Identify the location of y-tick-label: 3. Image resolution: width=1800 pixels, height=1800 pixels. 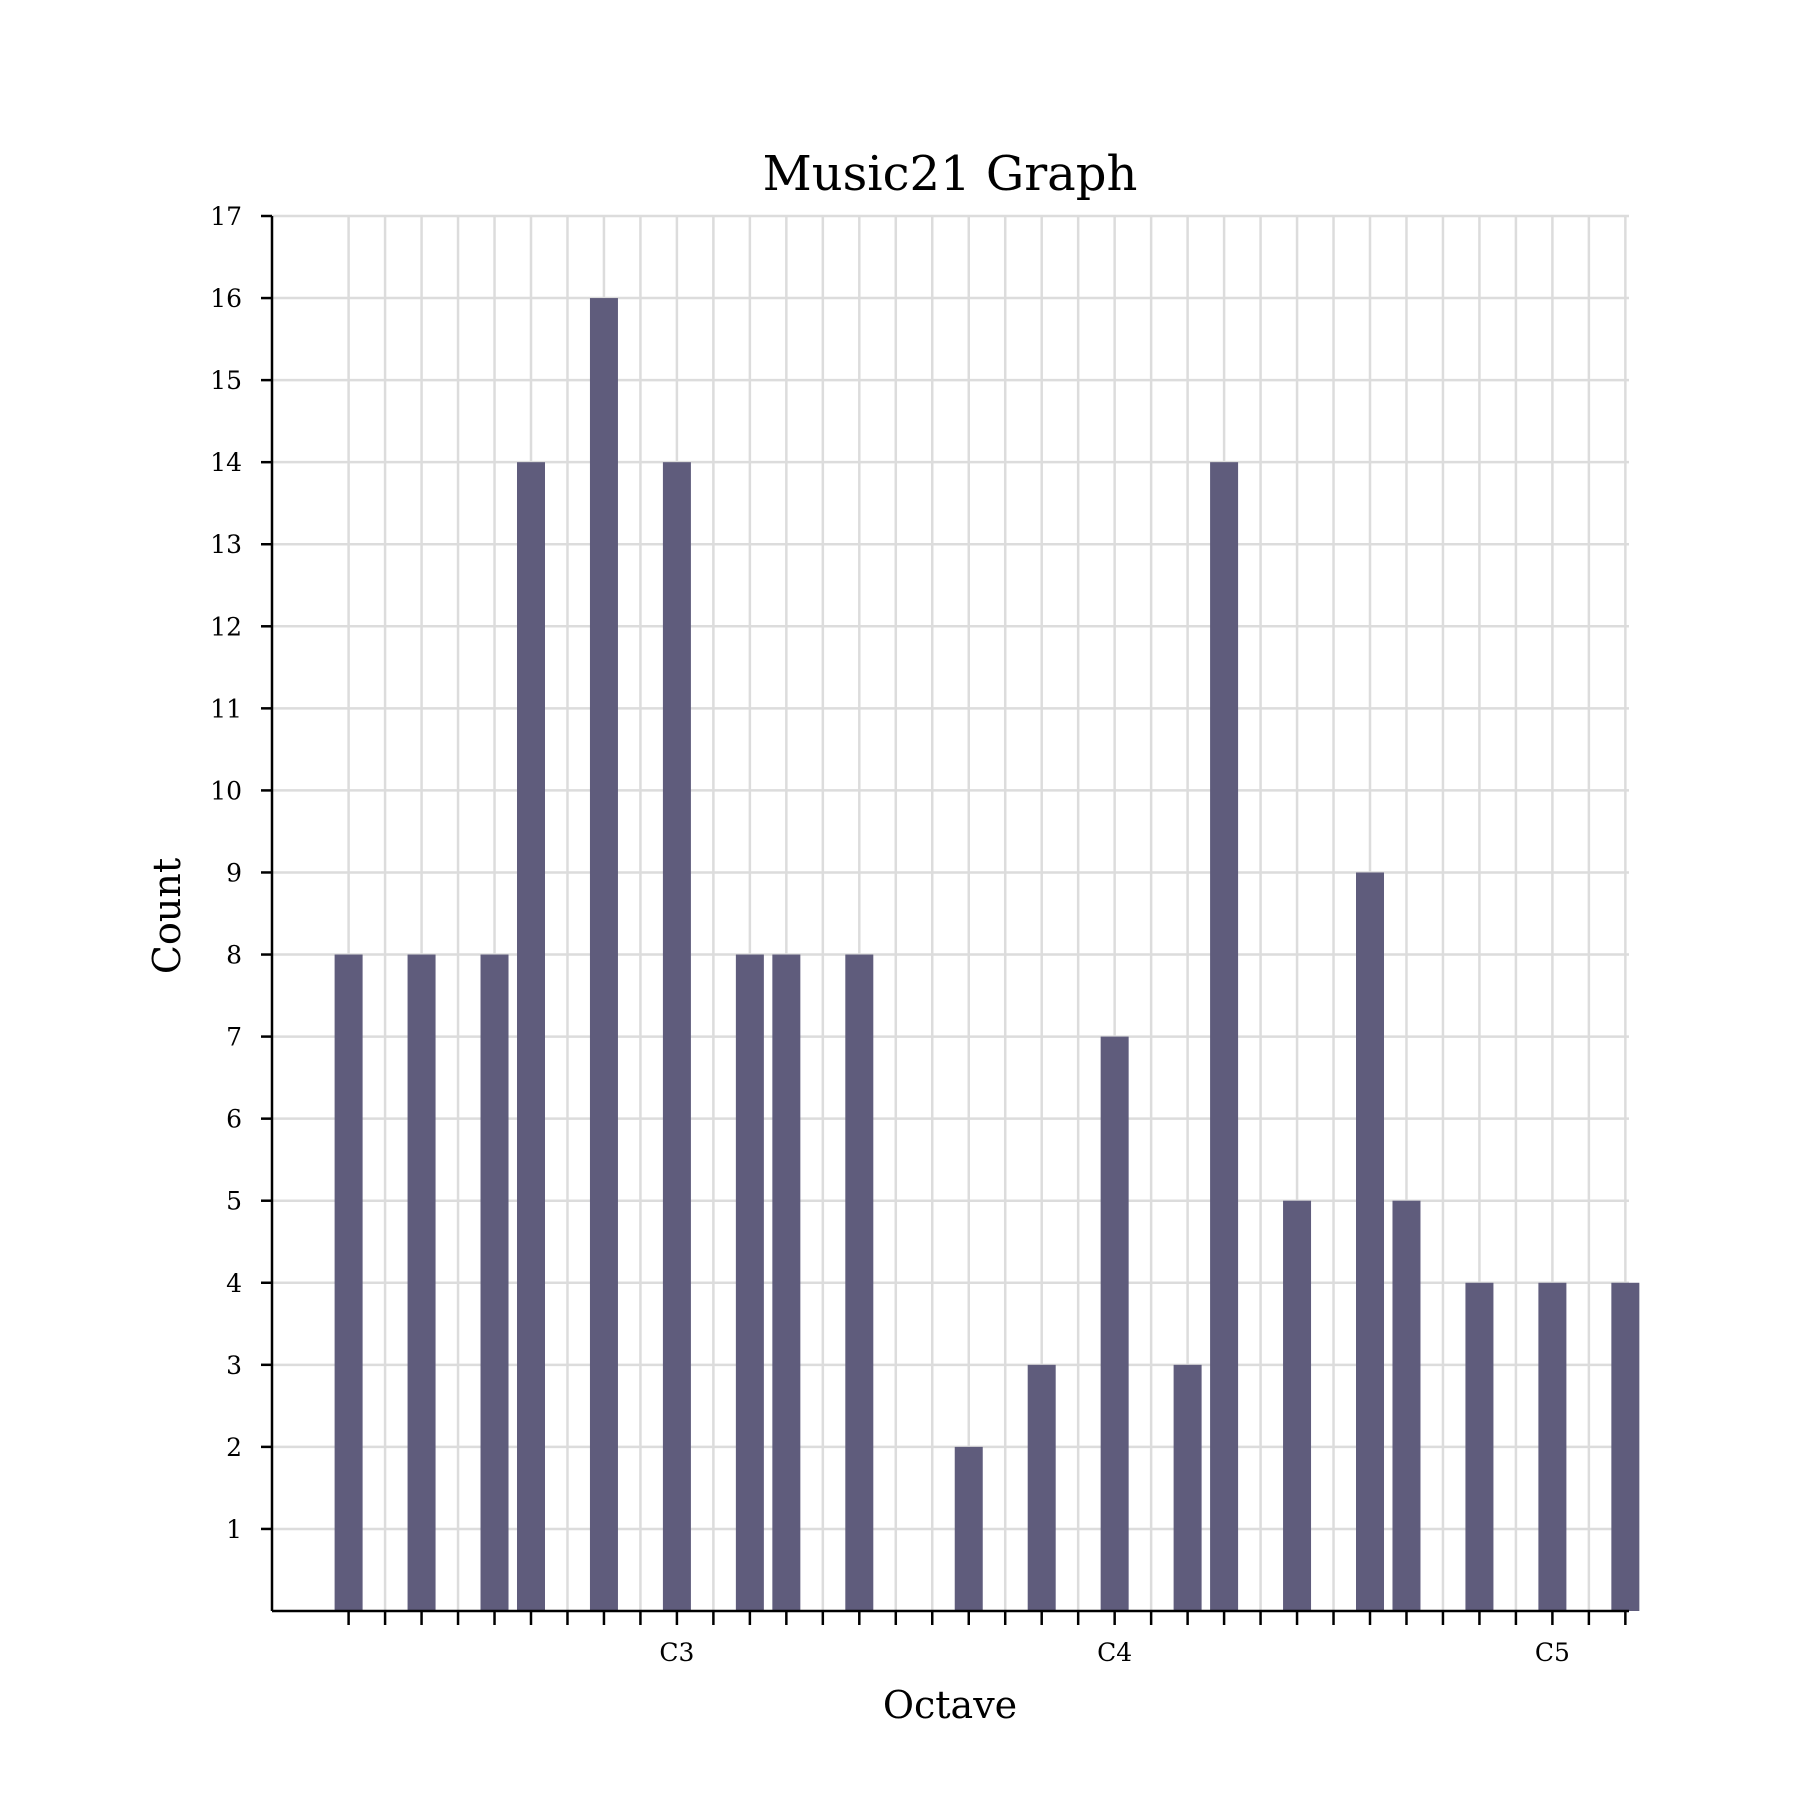
(234, 1365).